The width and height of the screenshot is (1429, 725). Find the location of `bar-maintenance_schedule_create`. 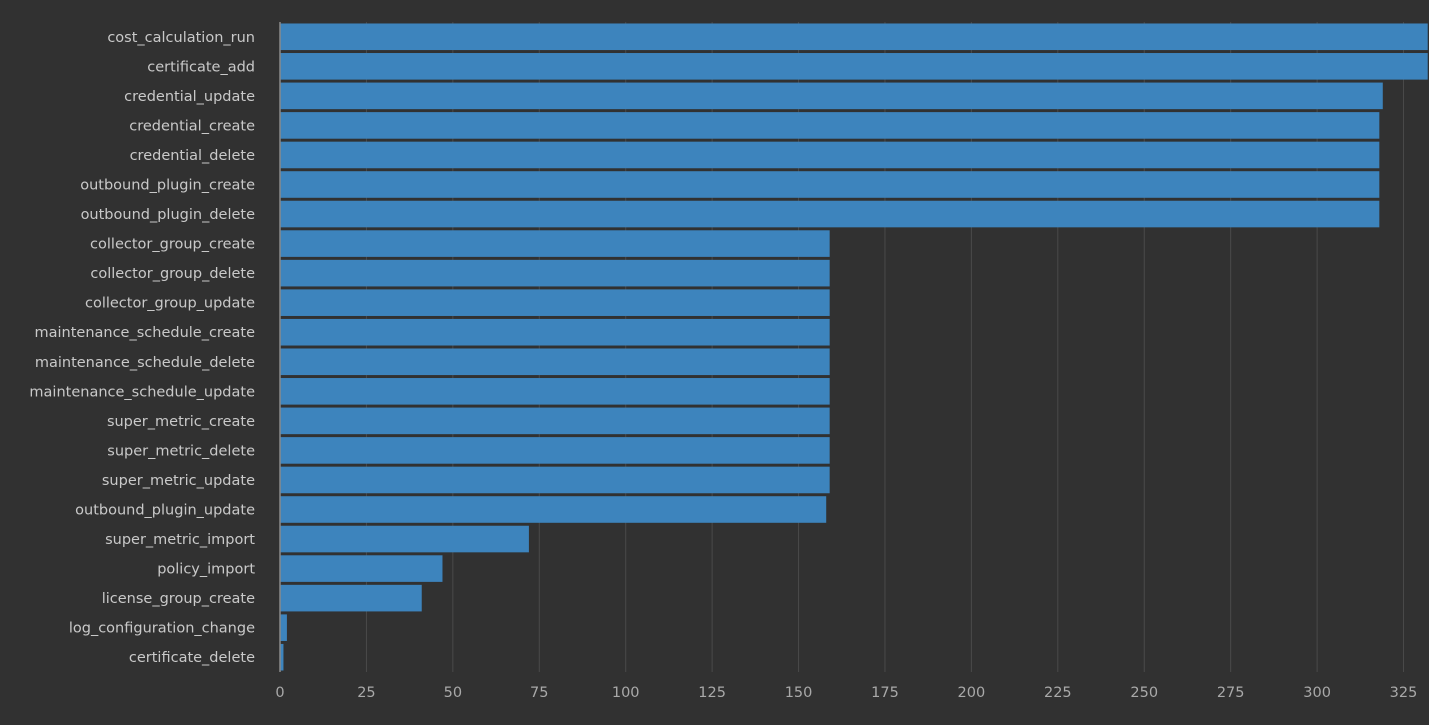

bar-maintenance_schedule_create is located at coordinates (555, 332).